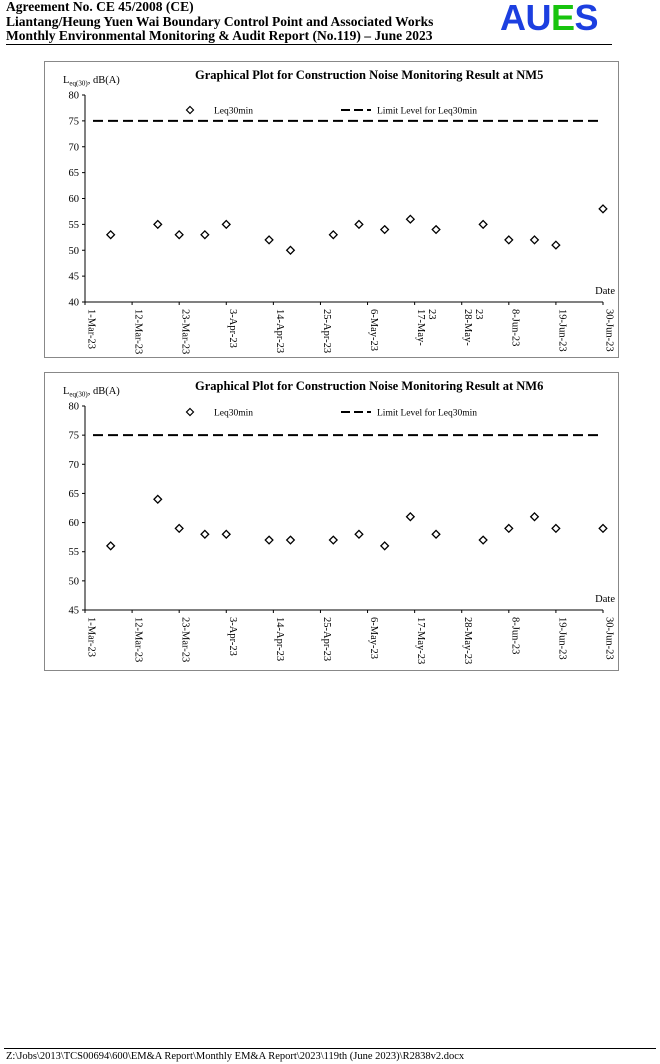 The height and width of the screenshot is (1064, 660). What do you see at coordinates (586, 19) in the screenshot?
I see `logo-letter-s: S` at bounding box center [586, 19].